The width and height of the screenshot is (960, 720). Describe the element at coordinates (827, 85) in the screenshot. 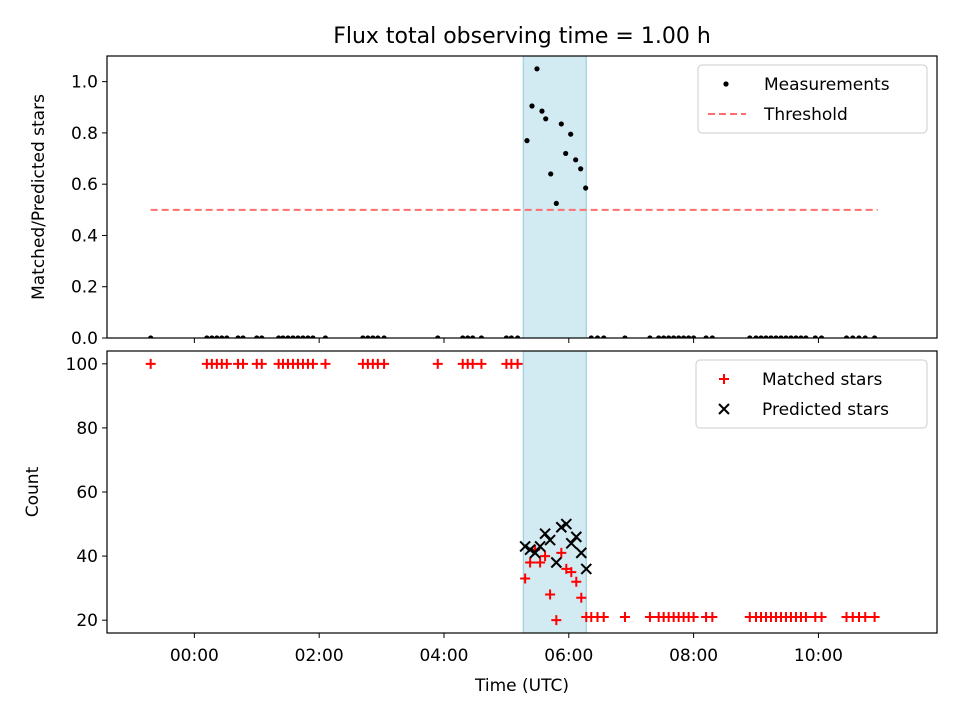

I see `legend-label: Measurements` at that location.